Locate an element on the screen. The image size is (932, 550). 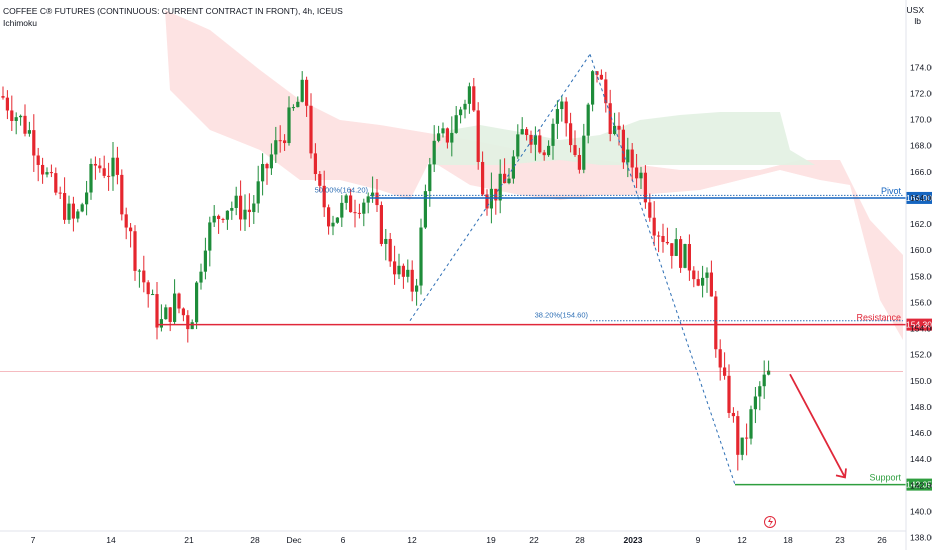
price-tick-label: 158.00 is located at coordinates (921, 276).